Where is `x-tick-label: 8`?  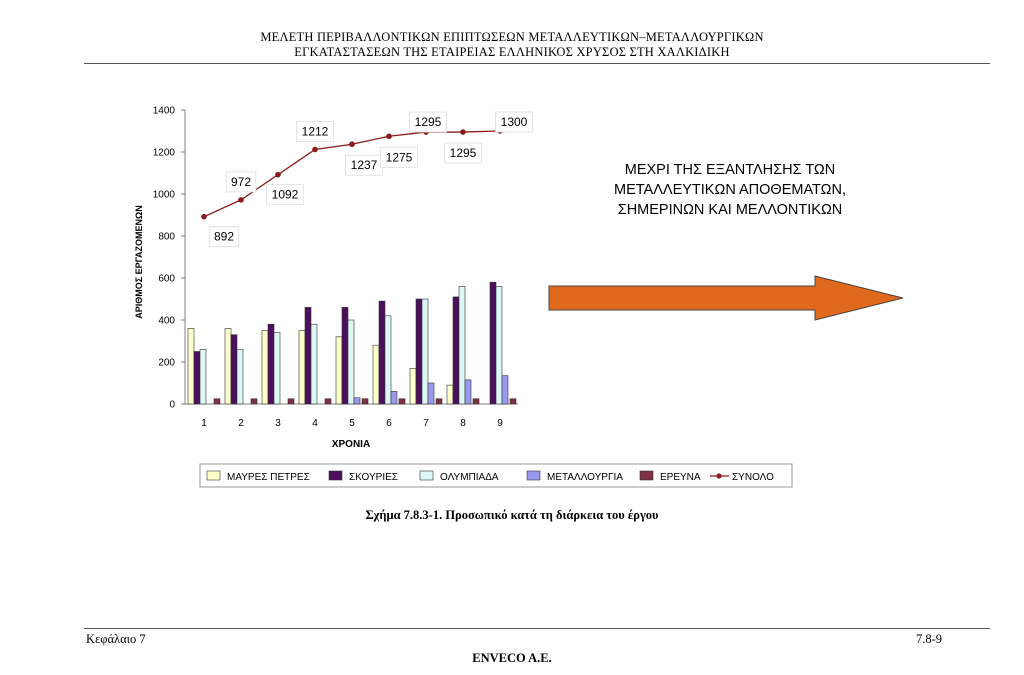 x-tick-label: 8 is located at coordinates (463, 423).